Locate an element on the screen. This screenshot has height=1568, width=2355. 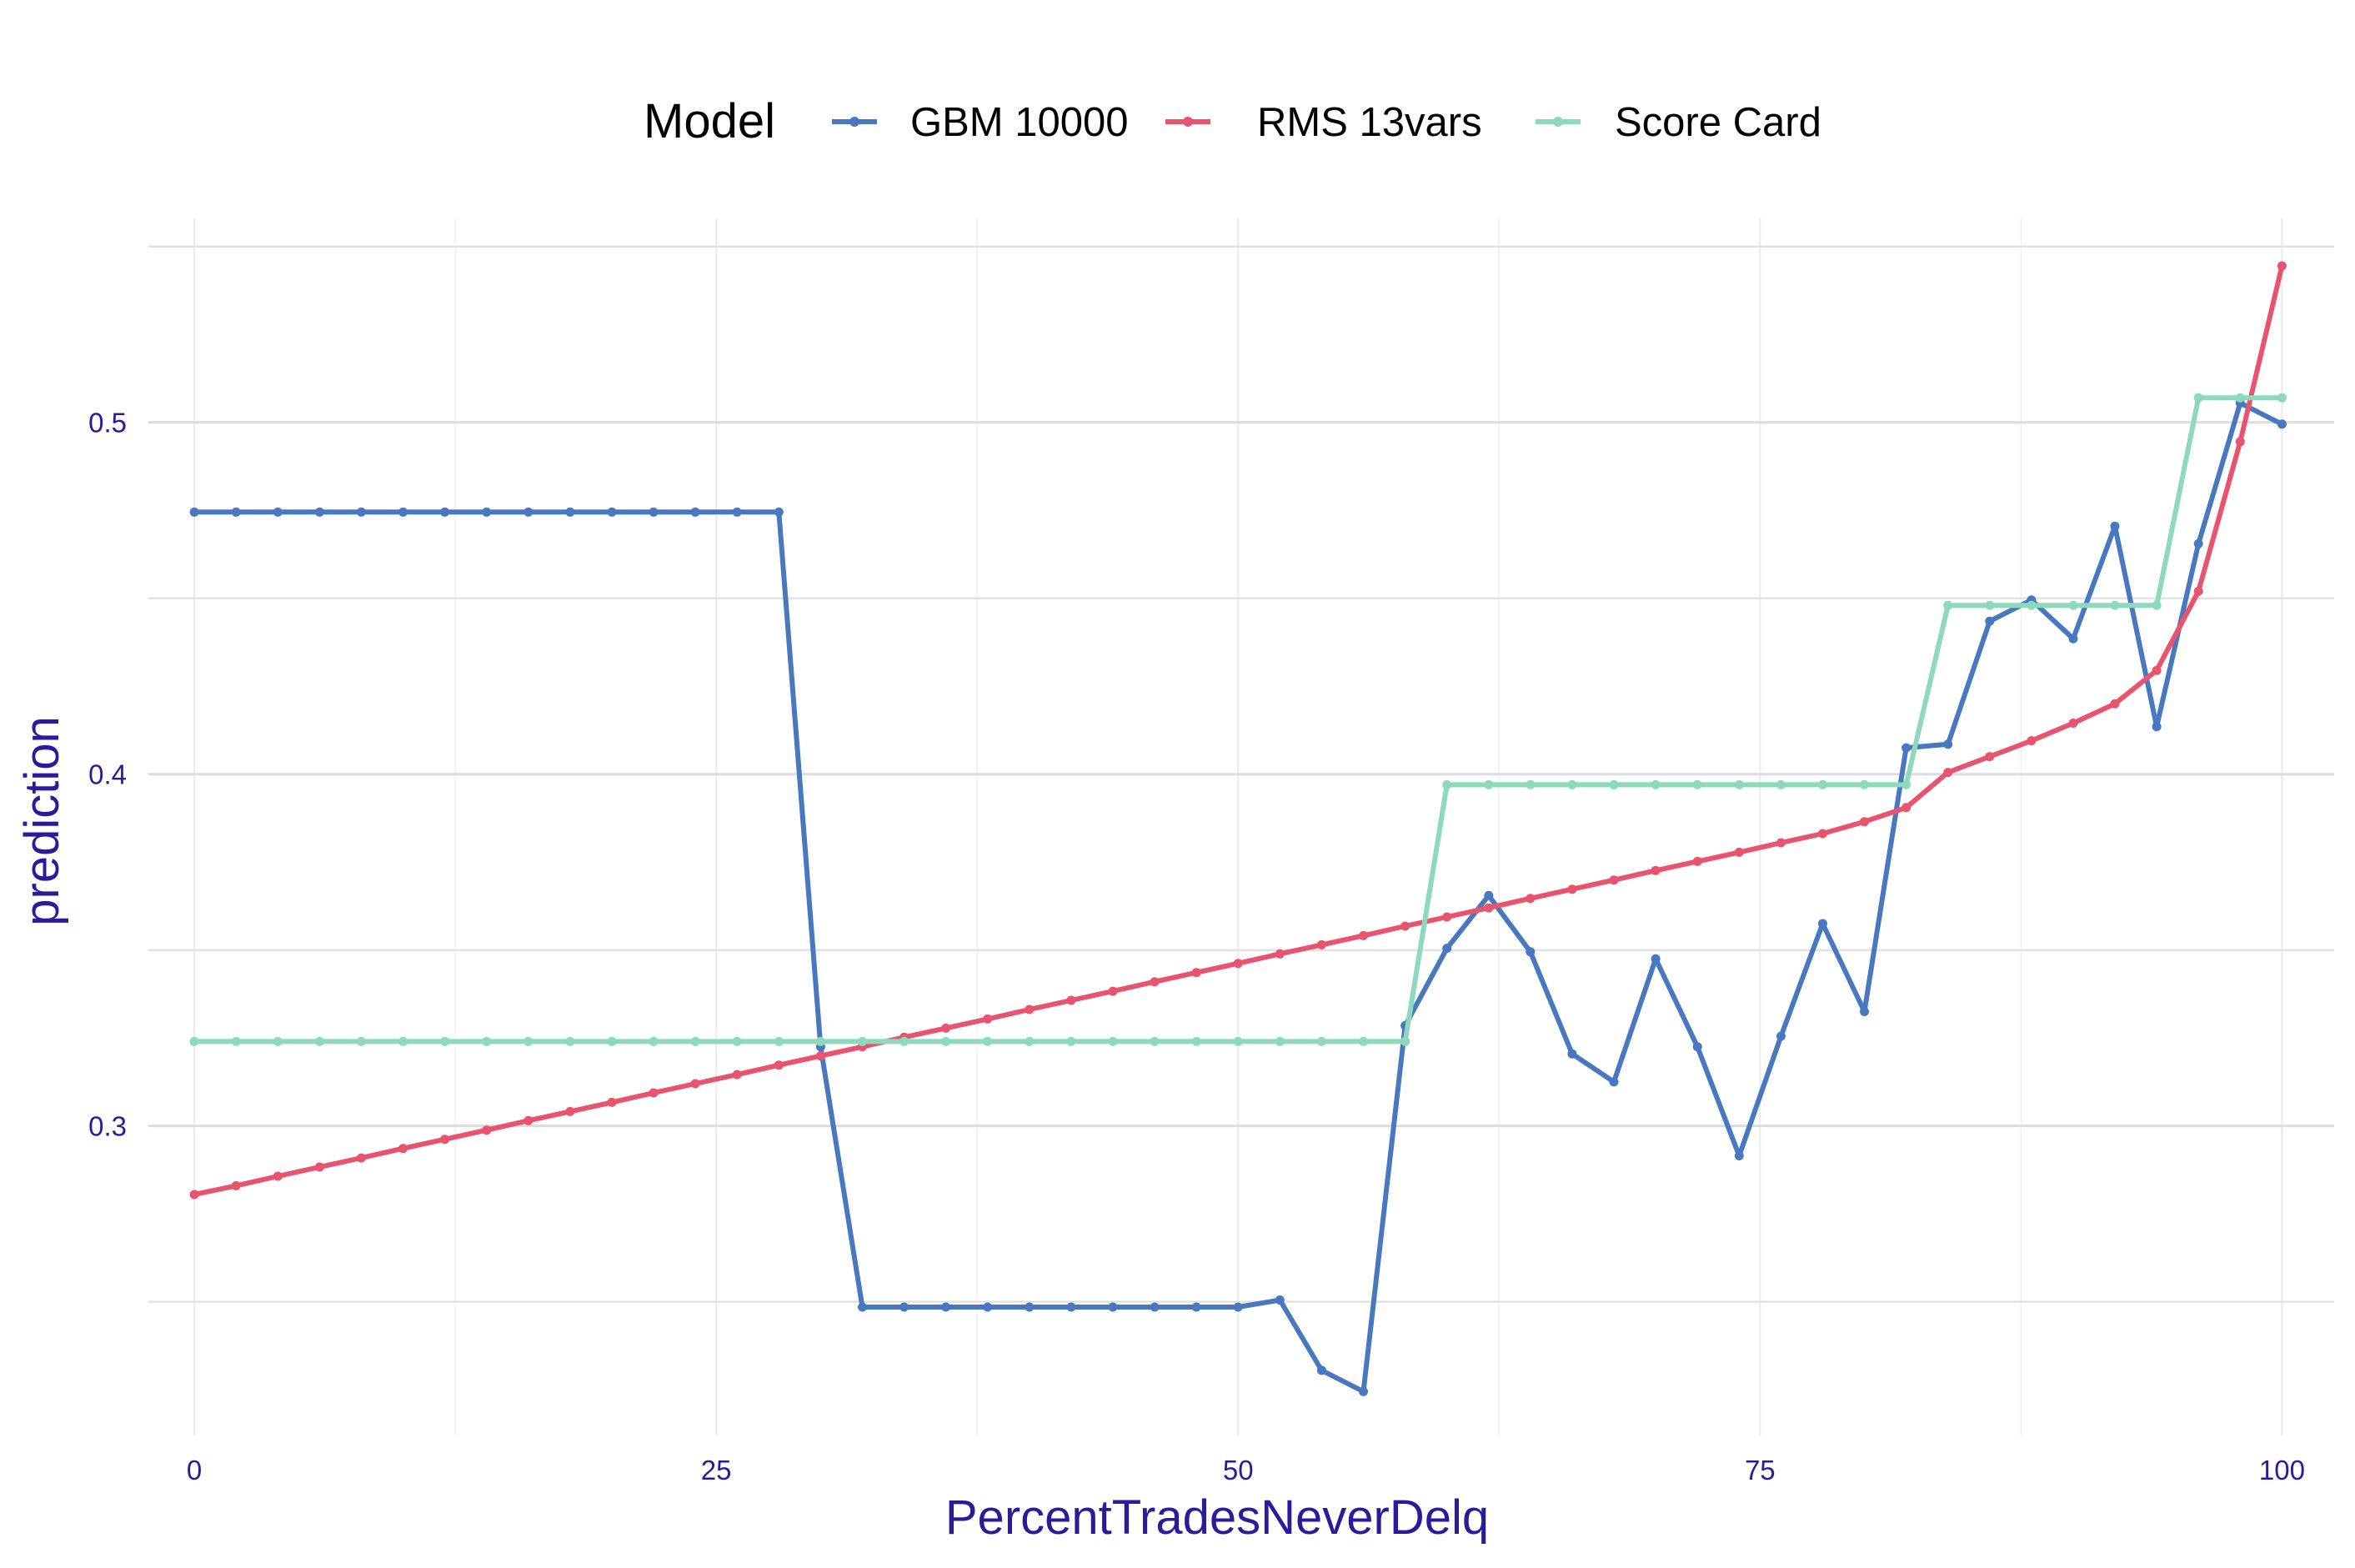
legend-label-rms: RMS 13vars is located at coordinates (1369, 122).